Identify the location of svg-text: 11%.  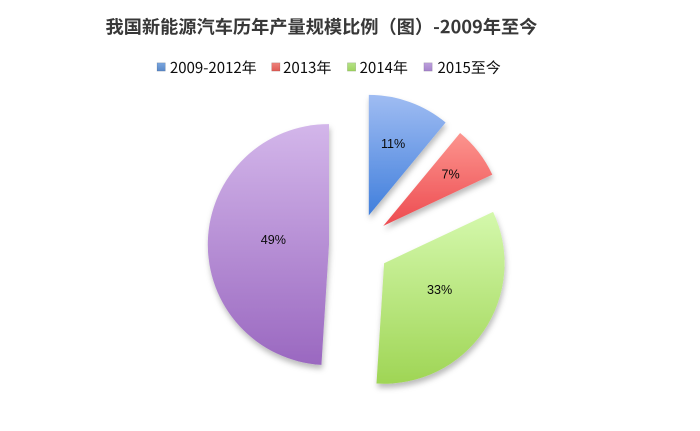
(393, 144).